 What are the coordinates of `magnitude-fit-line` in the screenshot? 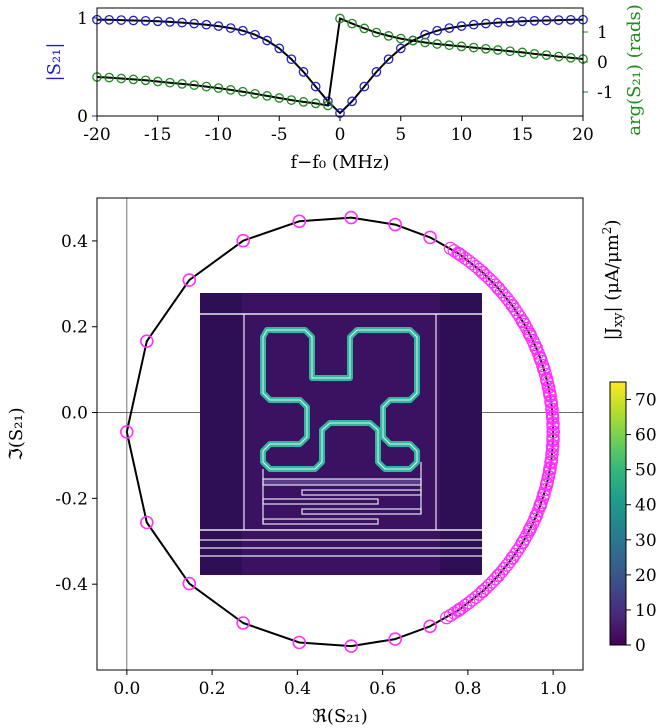 It's located at (340, 66).